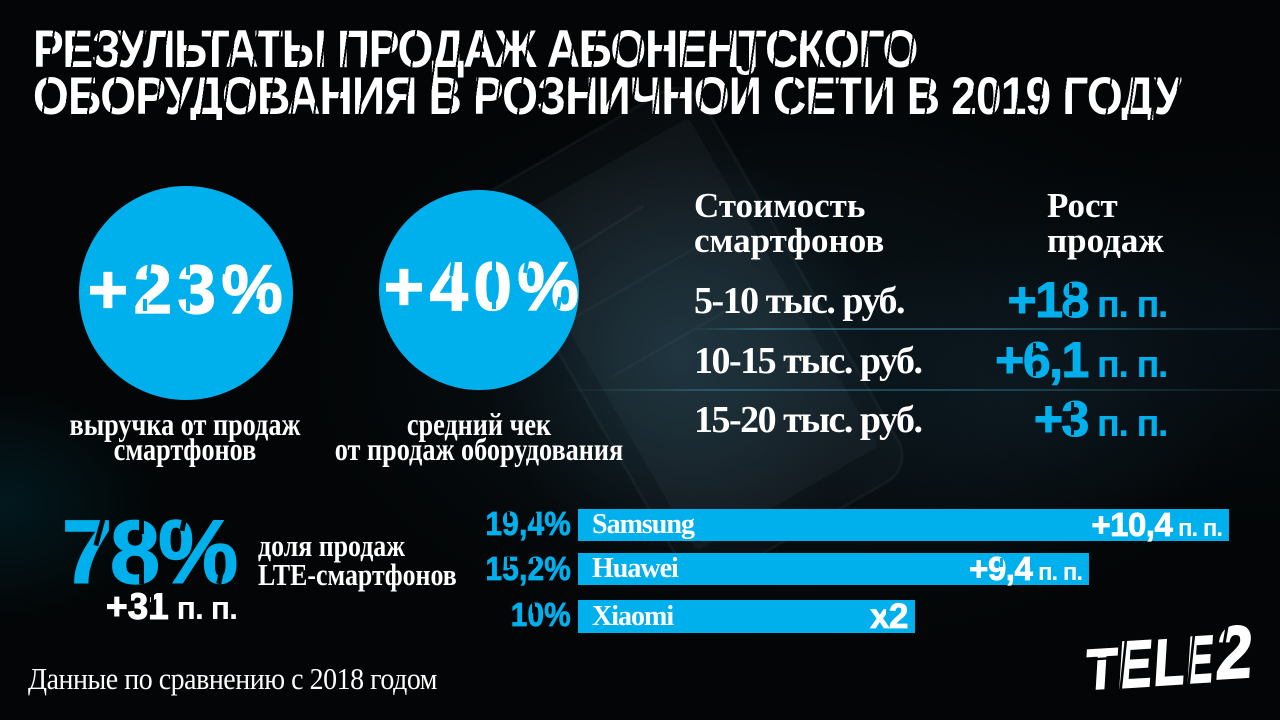 The height and width of the screenshot is (720, 1280). I want to click on svg-text: T, so click(1101, 670).